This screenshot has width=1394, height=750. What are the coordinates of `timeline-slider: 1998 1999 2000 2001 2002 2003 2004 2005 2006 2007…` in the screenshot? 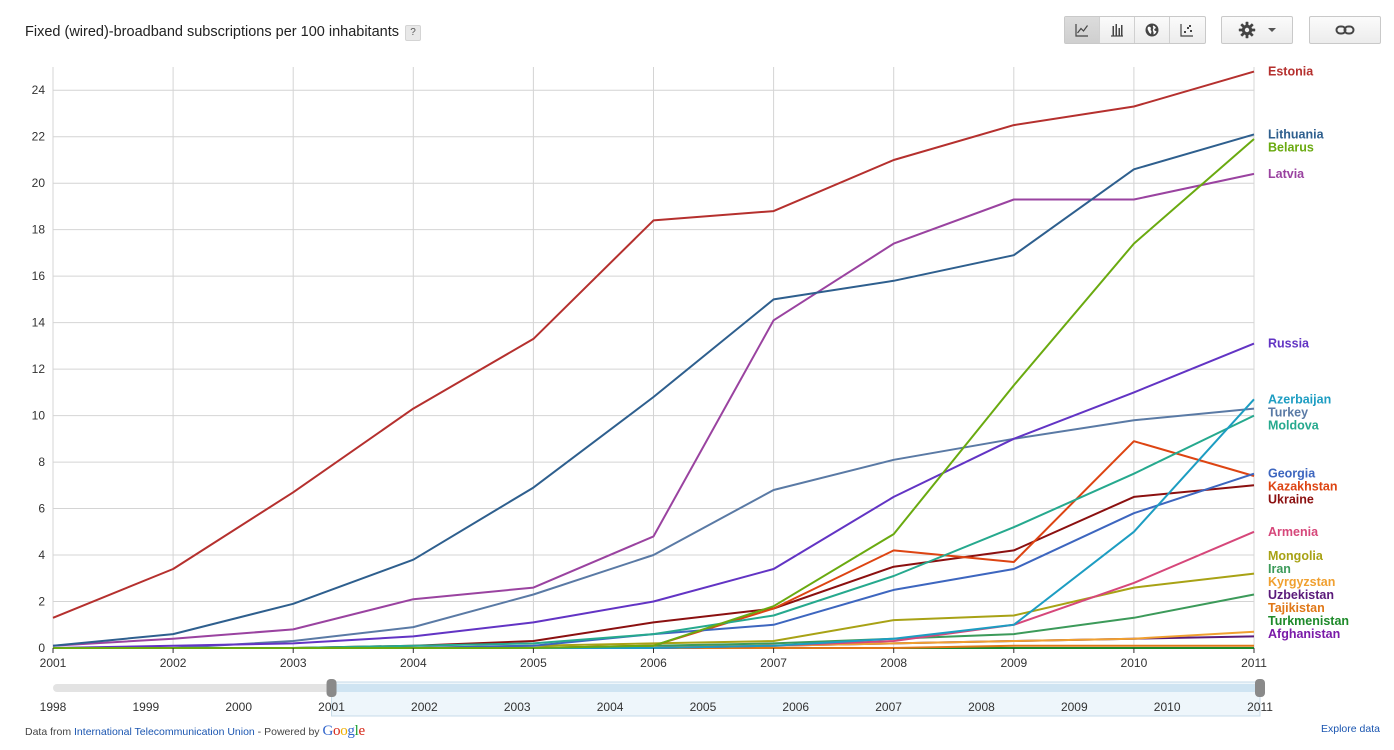 It's located at (657, 698).